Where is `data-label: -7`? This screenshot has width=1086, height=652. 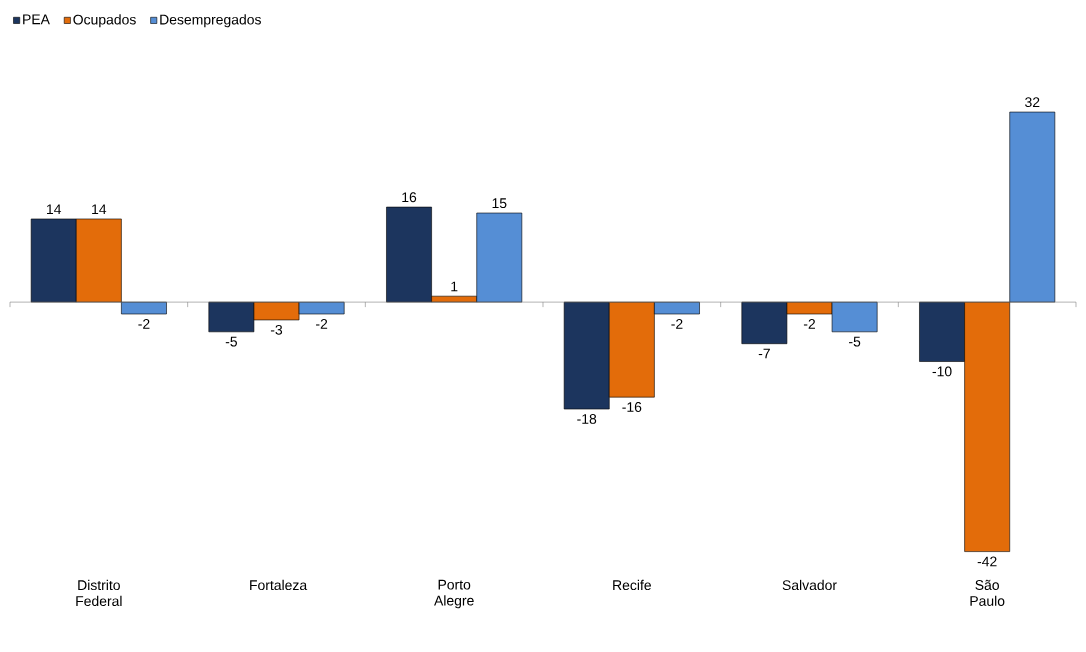 data-label: -7 is located at coordinates (764, 353).